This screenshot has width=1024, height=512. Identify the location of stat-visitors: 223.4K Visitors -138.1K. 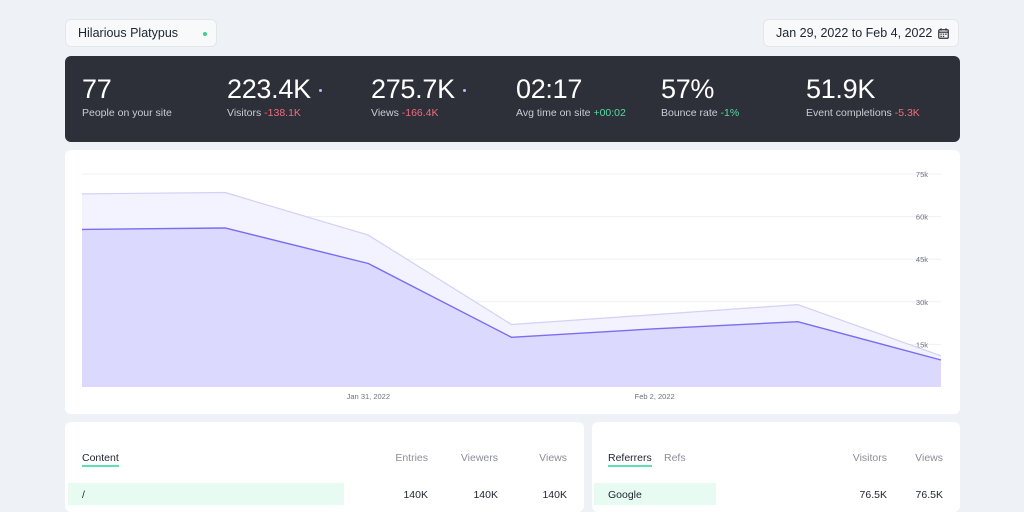
(274, 96).